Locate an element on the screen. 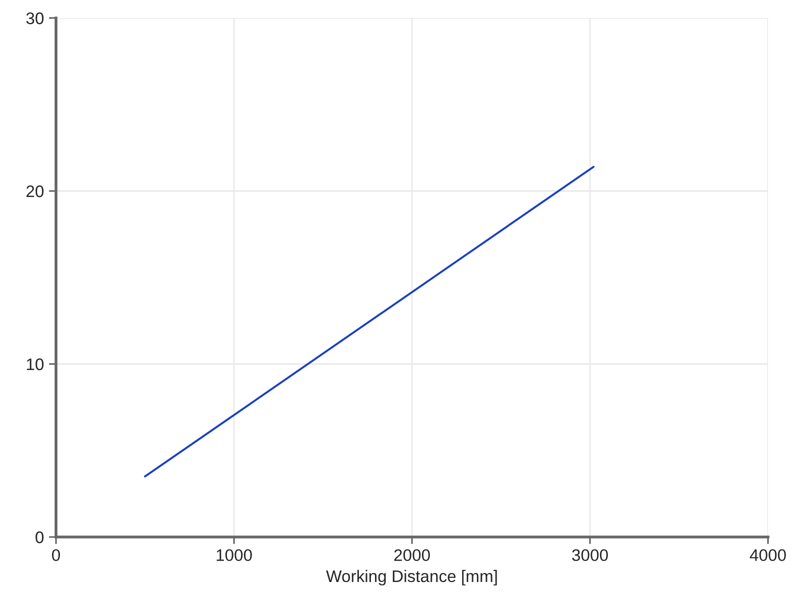 This screenshot has width=800, height=600. y-tick-label: 20 is located at coordinates (35, 191).